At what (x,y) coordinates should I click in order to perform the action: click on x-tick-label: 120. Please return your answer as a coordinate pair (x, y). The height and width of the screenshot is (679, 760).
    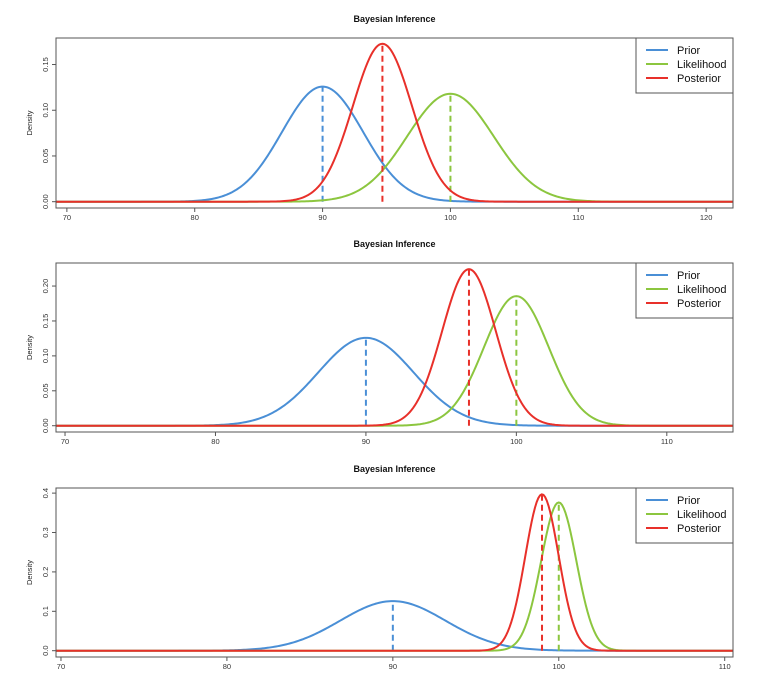
    Looking at the image, I should click on (706, 217).